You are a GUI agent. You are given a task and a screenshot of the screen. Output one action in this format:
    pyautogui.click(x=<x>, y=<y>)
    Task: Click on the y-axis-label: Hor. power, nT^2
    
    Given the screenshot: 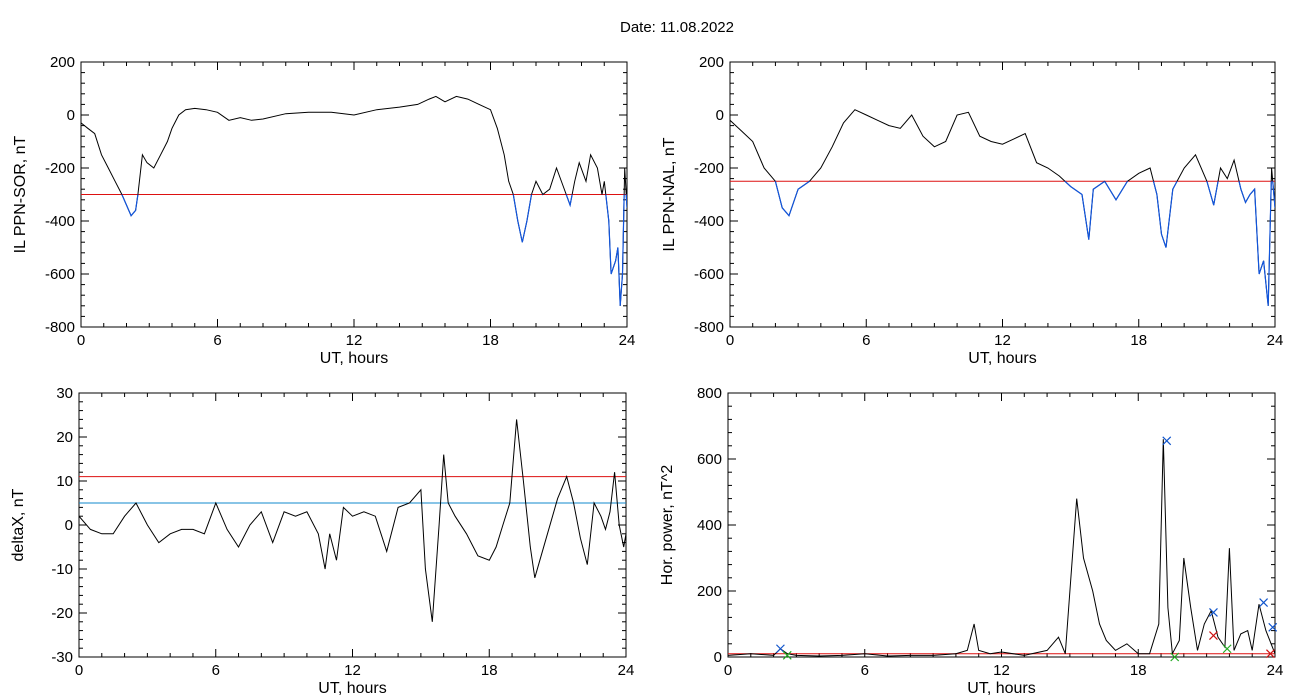 What is the action you would take?
    pyautogui.click(x=667, y=525)
    